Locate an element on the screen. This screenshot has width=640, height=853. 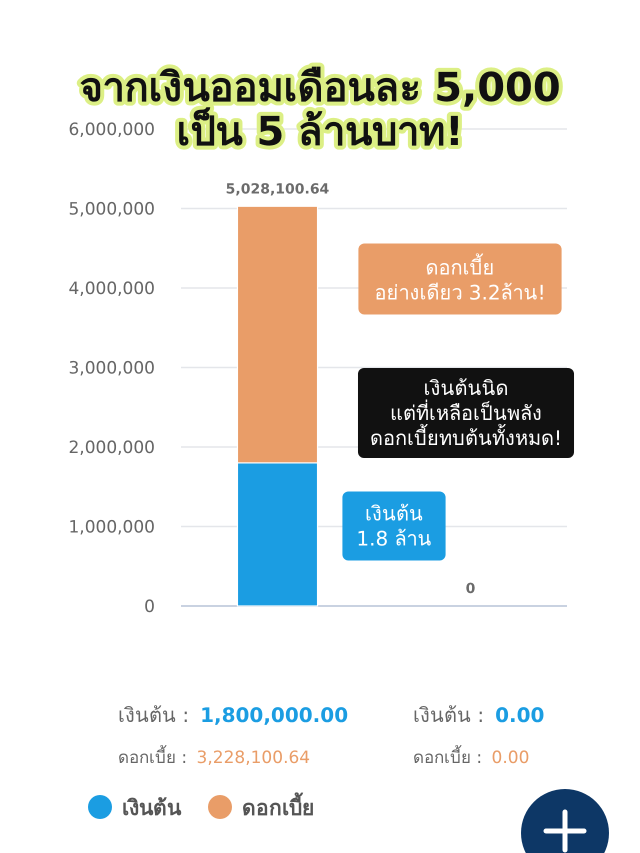
y-tick-label: 3,000,000 is located at coordinates (111, 368).